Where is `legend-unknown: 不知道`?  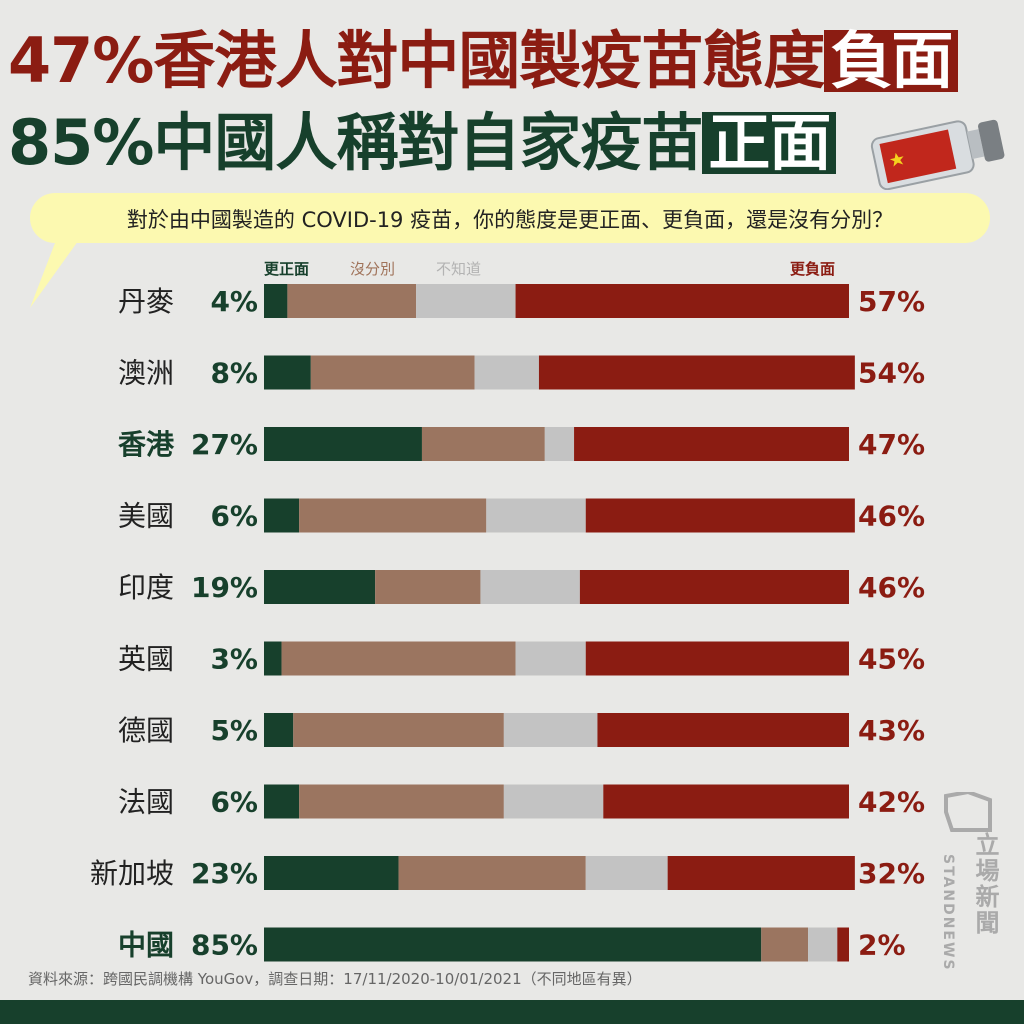 legend-unknown: 不知道 is located at coordinates (459, 269).